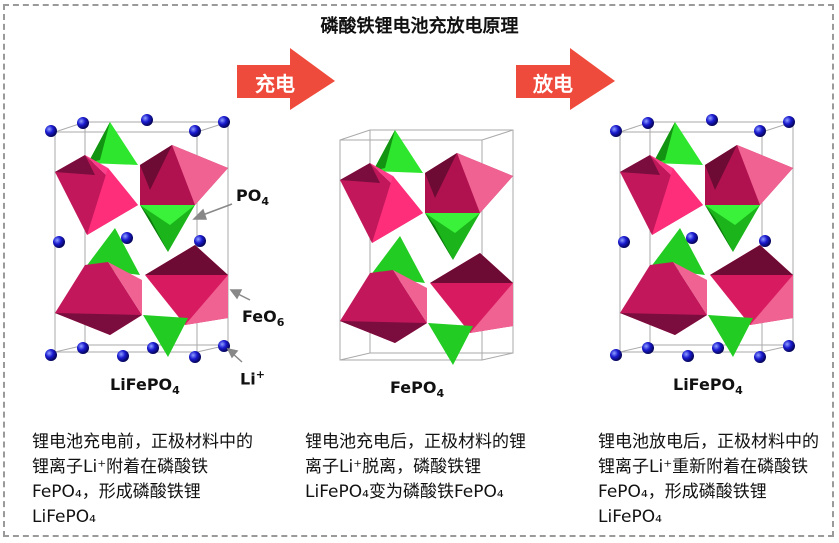 The image size is (839, 543). What do you see at coordinates (145, 386) in the screenshot?
I see `formula-label-1: LiFePO4` at bounding box center [145, 386].